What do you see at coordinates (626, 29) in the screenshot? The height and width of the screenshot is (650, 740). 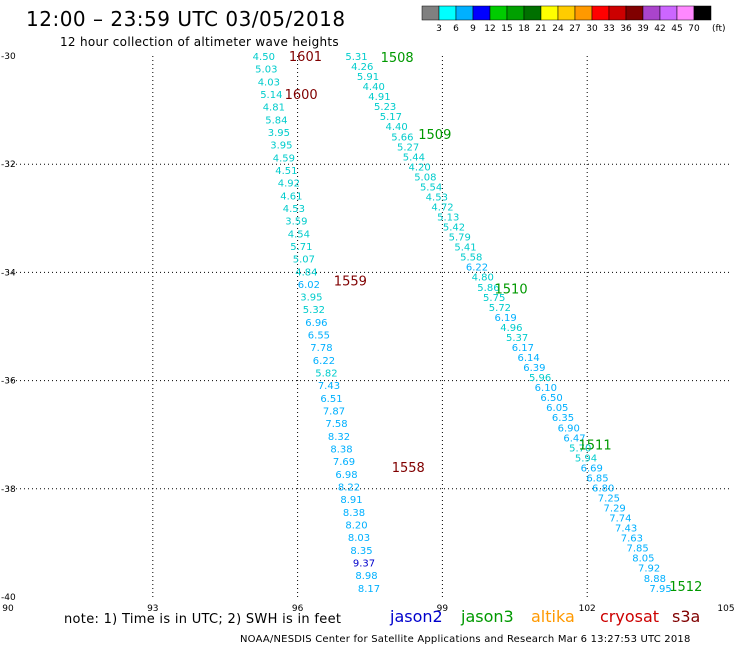 I see `colorbar-label: 36` at bounding box center [626, 29].